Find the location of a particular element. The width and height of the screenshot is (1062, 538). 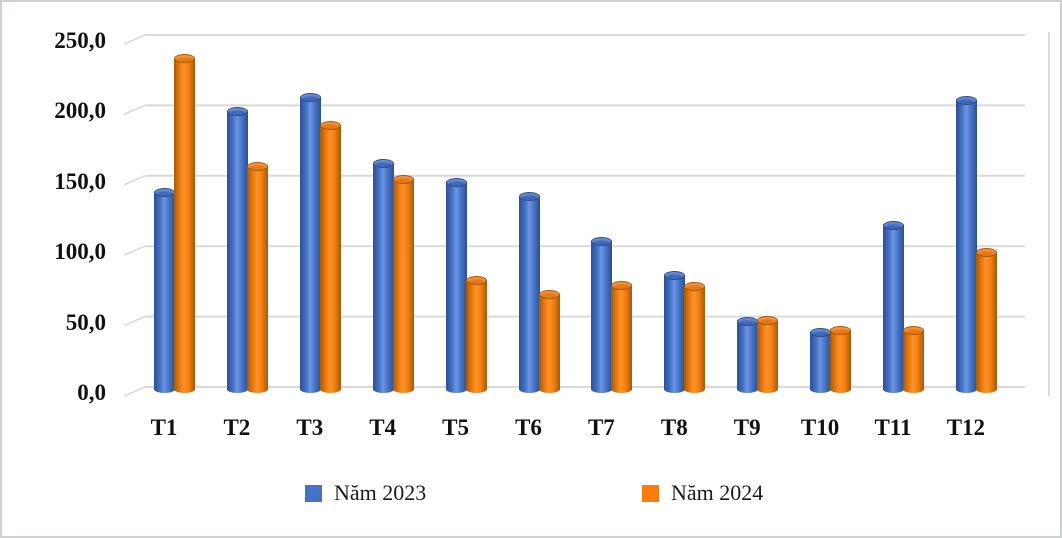

bar-năm-2023-t6 is located at coordinates (529, 292).